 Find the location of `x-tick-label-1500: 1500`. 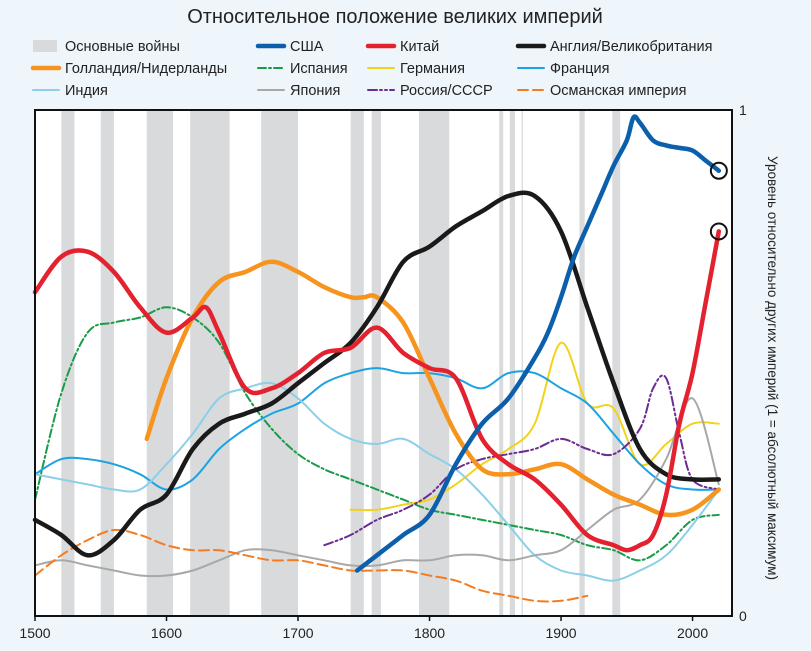

x-tick-label-1500: 1500 is located at coordinates (34, 633).